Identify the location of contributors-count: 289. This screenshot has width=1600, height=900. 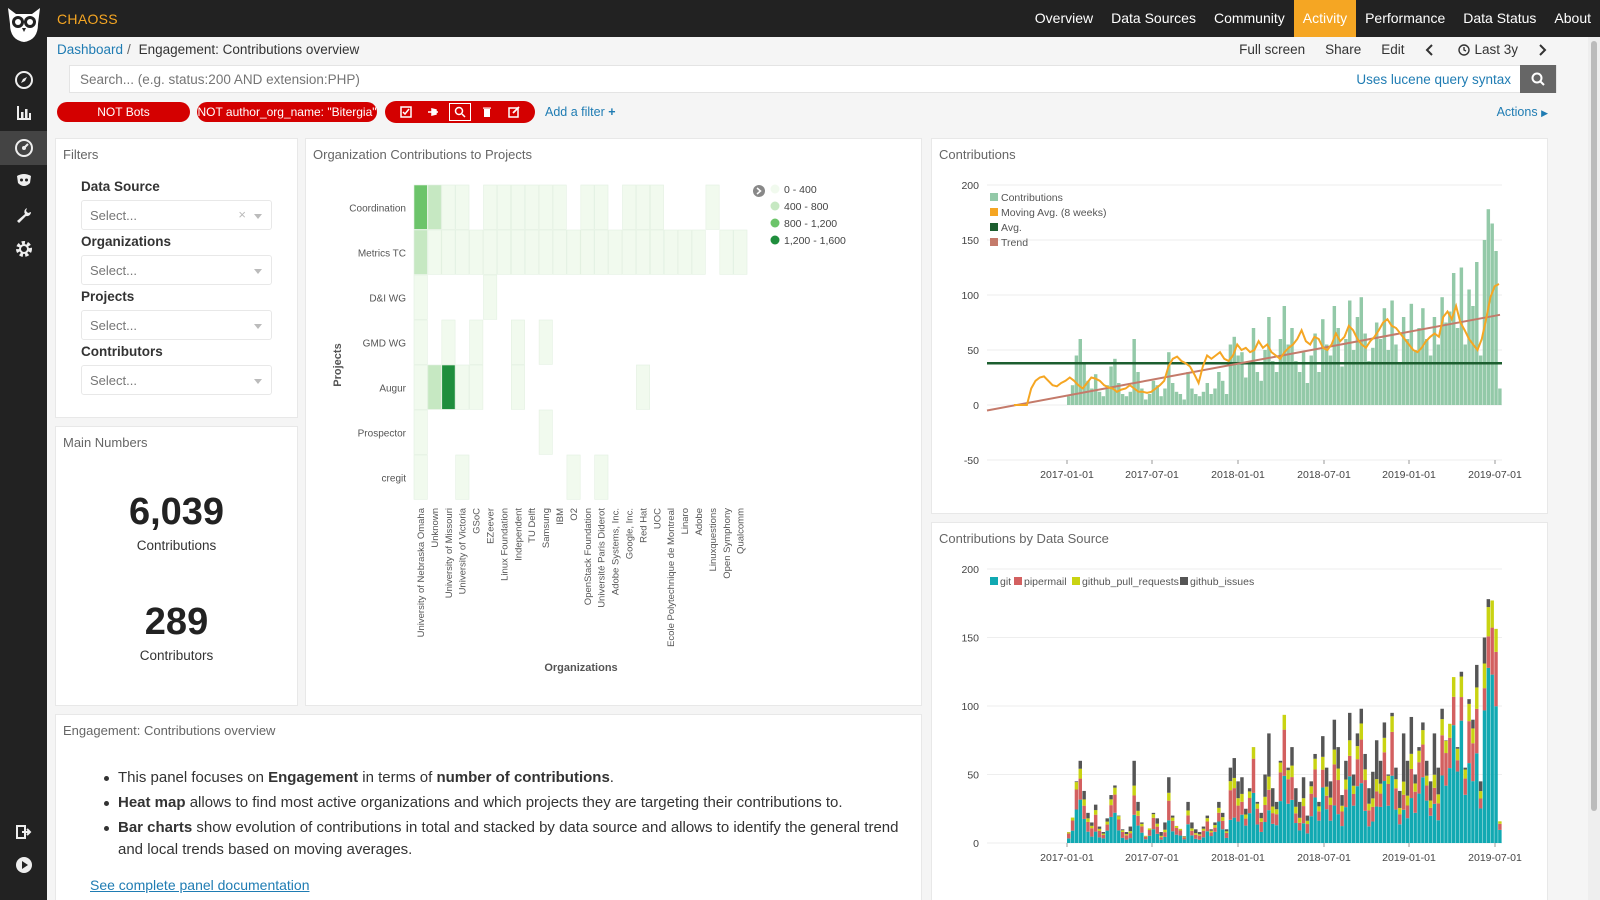
(176, 622).